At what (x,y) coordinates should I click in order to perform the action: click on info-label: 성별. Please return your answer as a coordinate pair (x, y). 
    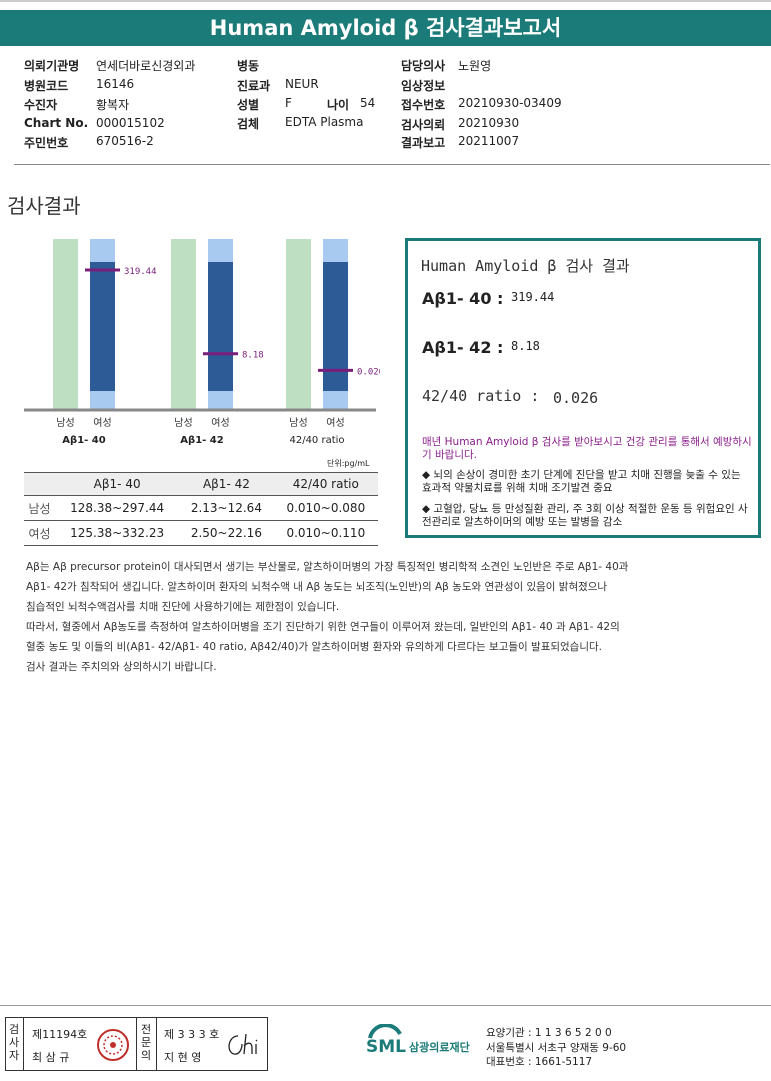
    Looking at the image, I should click on (248, 105).